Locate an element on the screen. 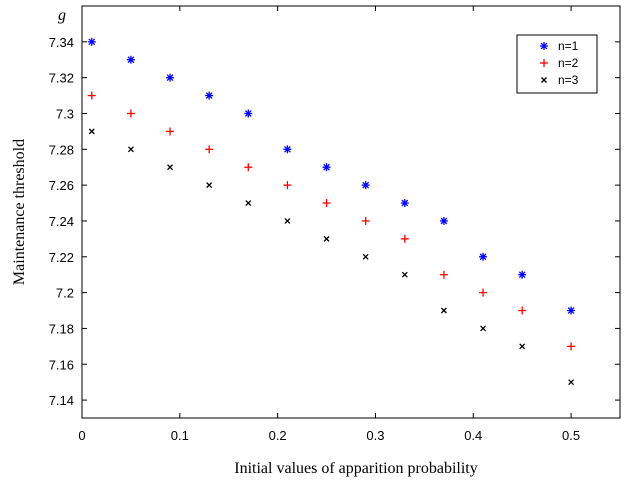 The image size is (624, 484). legend-label-series-1: n=1 is located at coordinates (568, 46).